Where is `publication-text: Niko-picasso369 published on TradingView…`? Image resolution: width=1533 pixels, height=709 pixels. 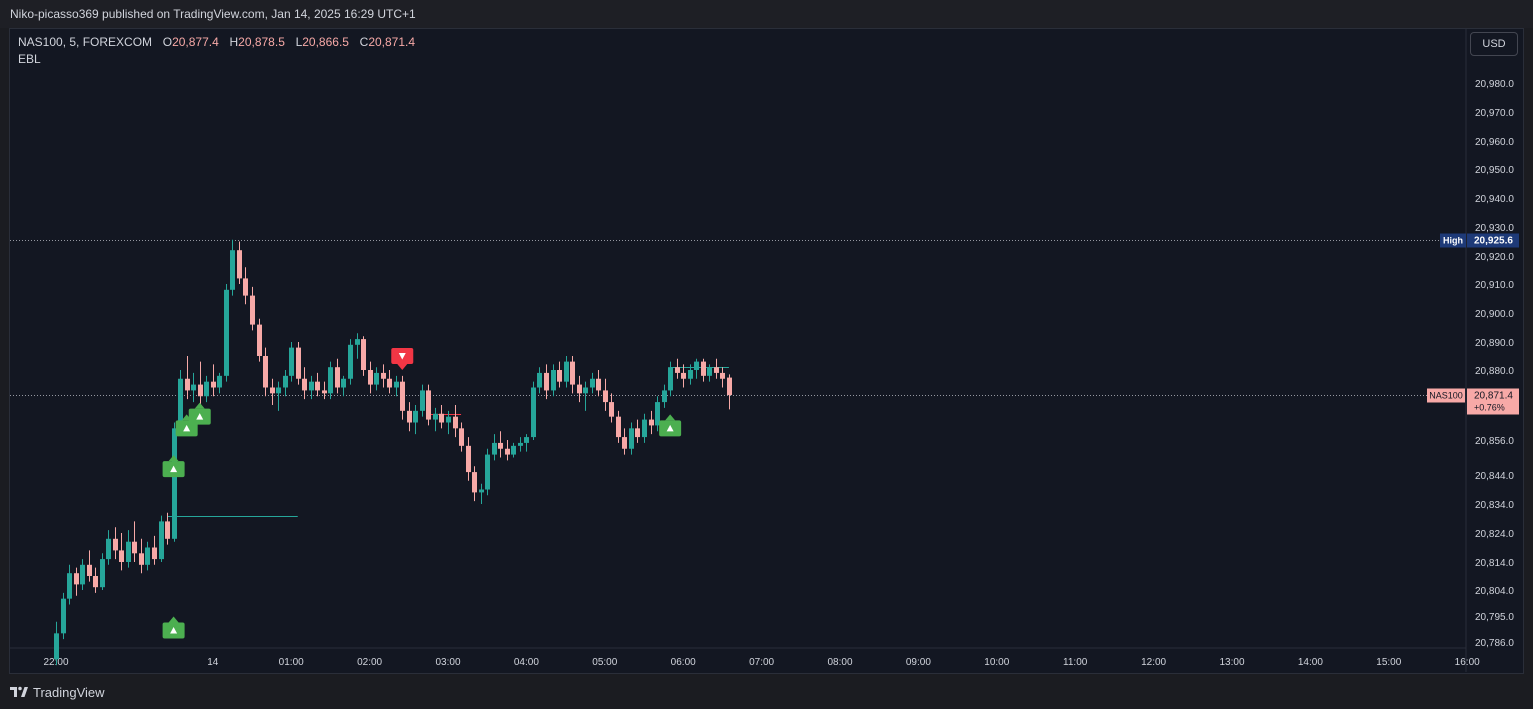
publication-text: Niko-picasso369 published on TradingView… is located at coordinates (213, 14).